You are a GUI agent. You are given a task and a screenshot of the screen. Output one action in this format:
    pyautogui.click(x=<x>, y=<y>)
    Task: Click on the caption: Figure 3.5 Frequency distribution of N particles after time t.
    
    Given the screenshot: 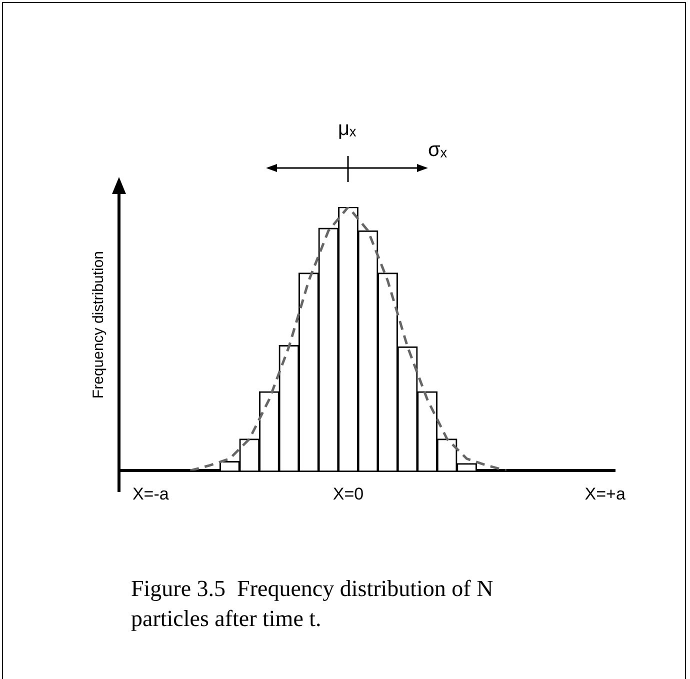 What is the action you would take?
    pyautogui.click(x=312, y=604)
    